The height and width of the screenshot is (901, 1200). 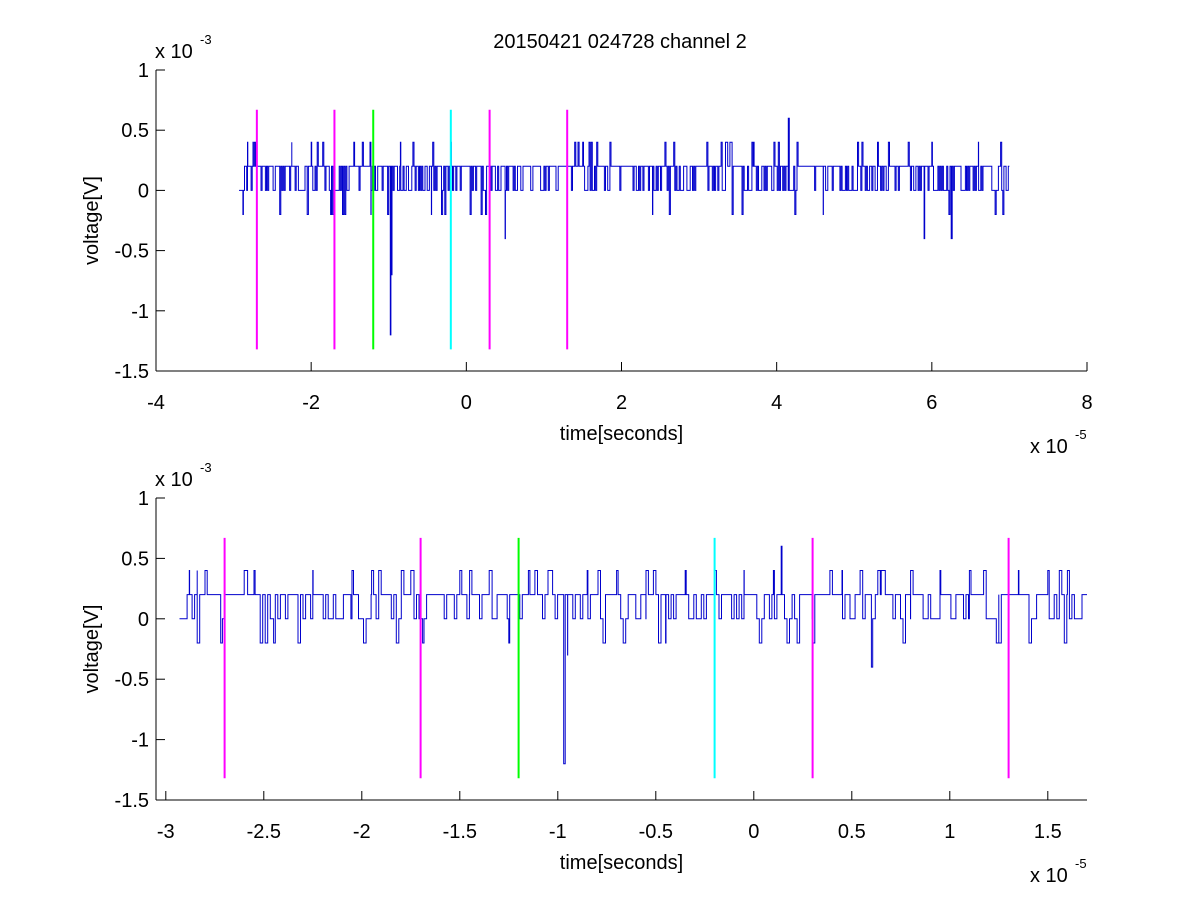 I want to click on x-tick-label: -0.5, so click(x=656, y=832).